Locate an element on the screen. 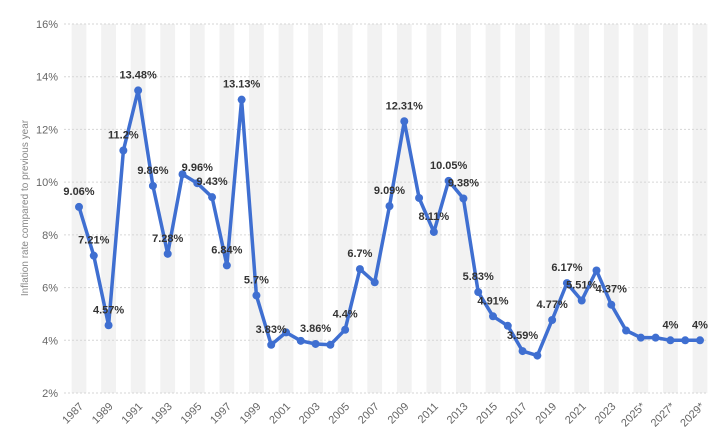 The width and height of the screenshot is (717, 445). x-tick-label: 2015 is located at coordinates (487, 414).